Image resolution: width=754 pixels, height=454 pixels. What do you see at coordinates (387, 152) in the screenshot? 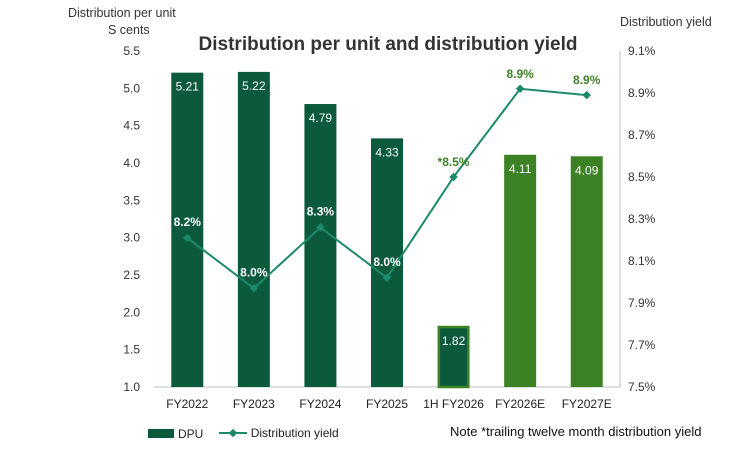
I see `dpu-bar-label: 4.33` at bounding box center [387, 152].